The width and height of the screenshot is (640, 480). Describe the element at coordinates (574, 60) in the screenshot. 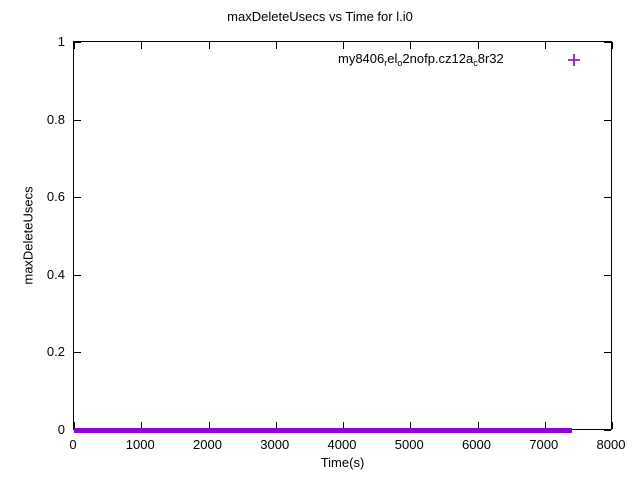

I see `legend-plus-marker-icon` at that location.